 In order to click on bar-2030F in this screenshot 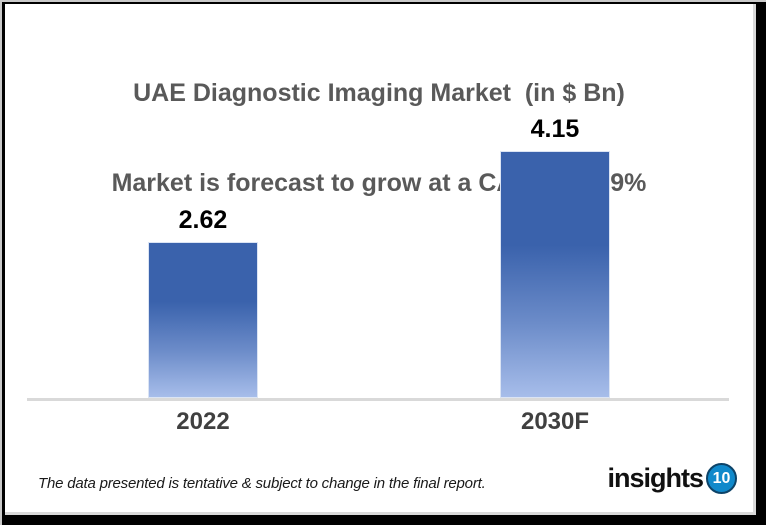, I will do `click(555, 274)`.